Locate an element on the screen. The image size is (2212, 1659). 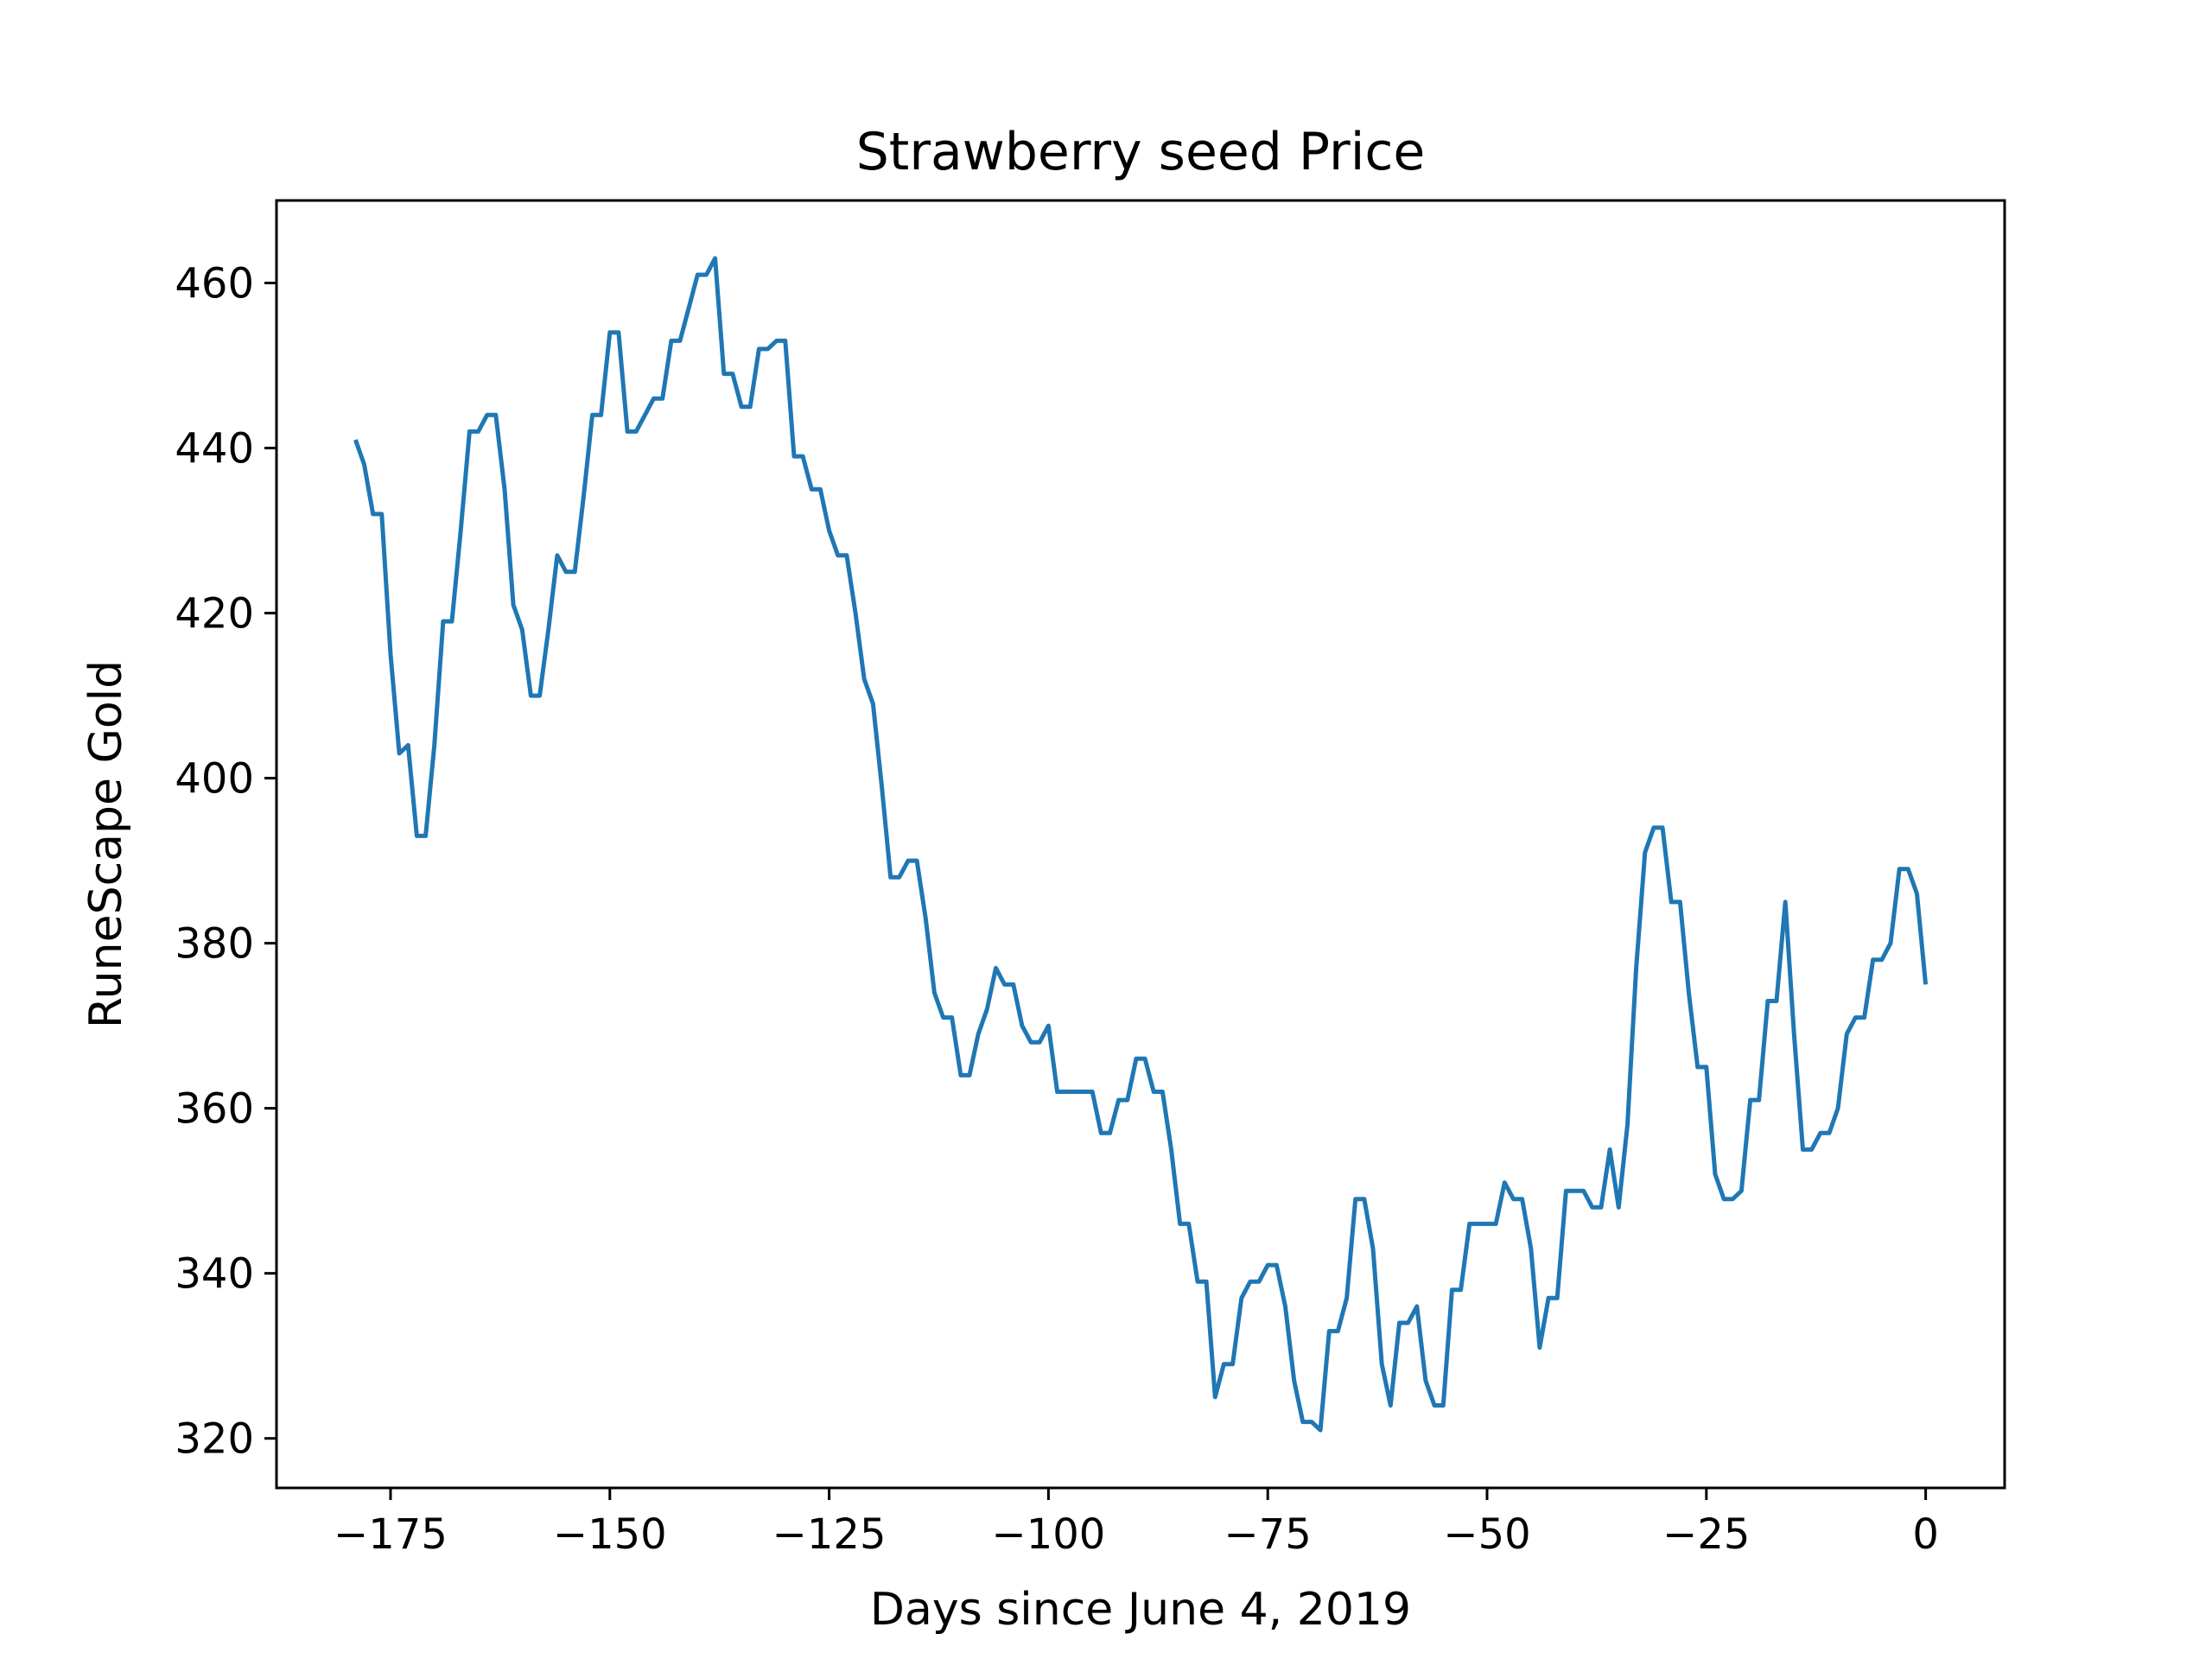
x-tick-label: 0 is located at coordinates (1925, 1534).